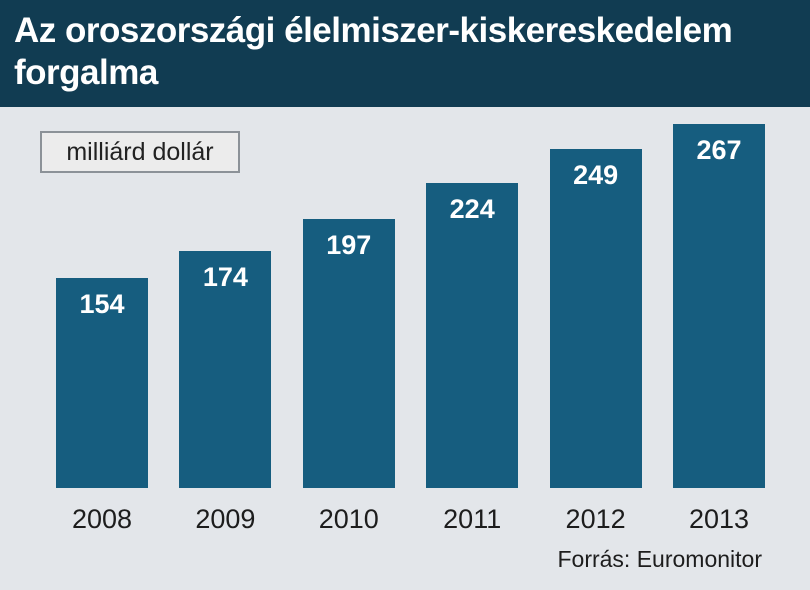  I want to click on category-label-2010: 2010, so click(348, 519).